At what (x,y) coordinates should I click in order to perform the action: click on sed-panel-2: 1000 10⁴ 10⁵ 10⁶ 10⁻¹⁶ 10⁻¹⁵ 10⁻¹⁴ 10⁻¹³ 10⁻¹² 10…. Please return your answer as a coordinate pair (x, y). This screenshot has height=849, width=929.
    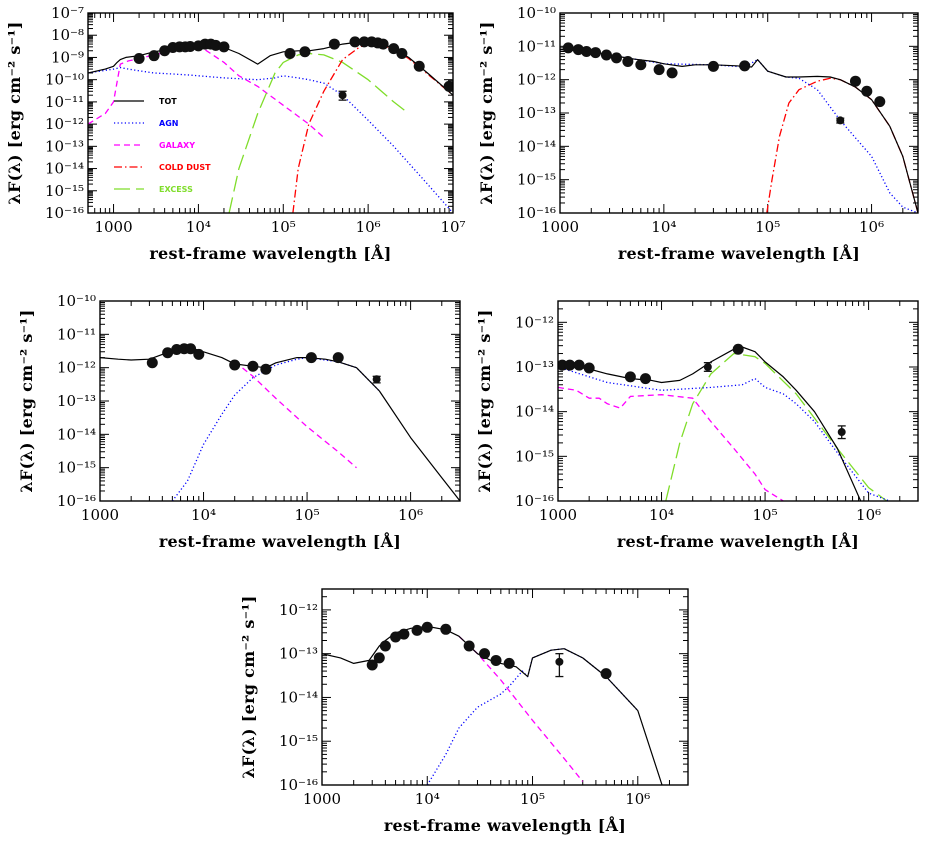
    Looking at the image, I should click on (698, 133).